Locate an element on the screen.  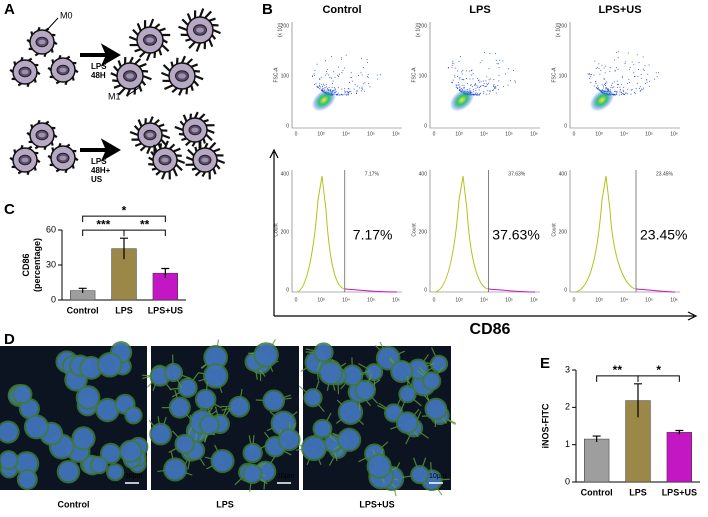
column-title: Control is located at coordinates (341, 10).